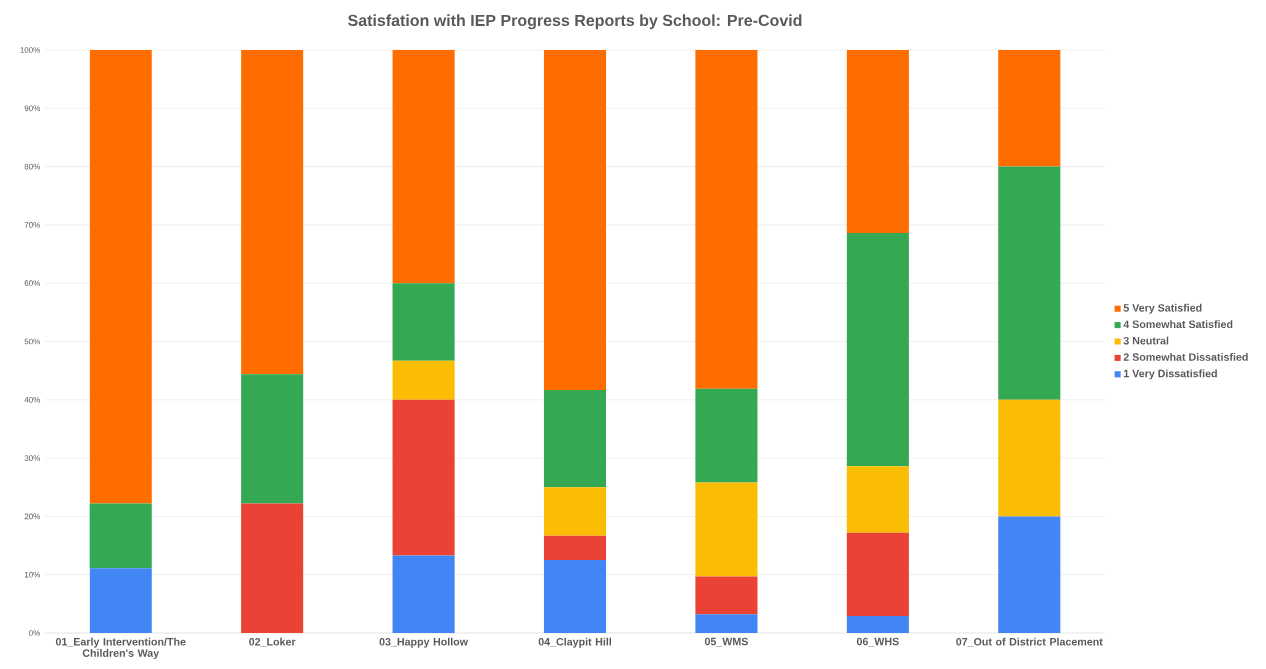 This screenshot has height=669, width=1266. What do you see at coordinates (32, 399) in the screenshot?
I see `y-tick-label: 40%` at bounding box center [32, 399].